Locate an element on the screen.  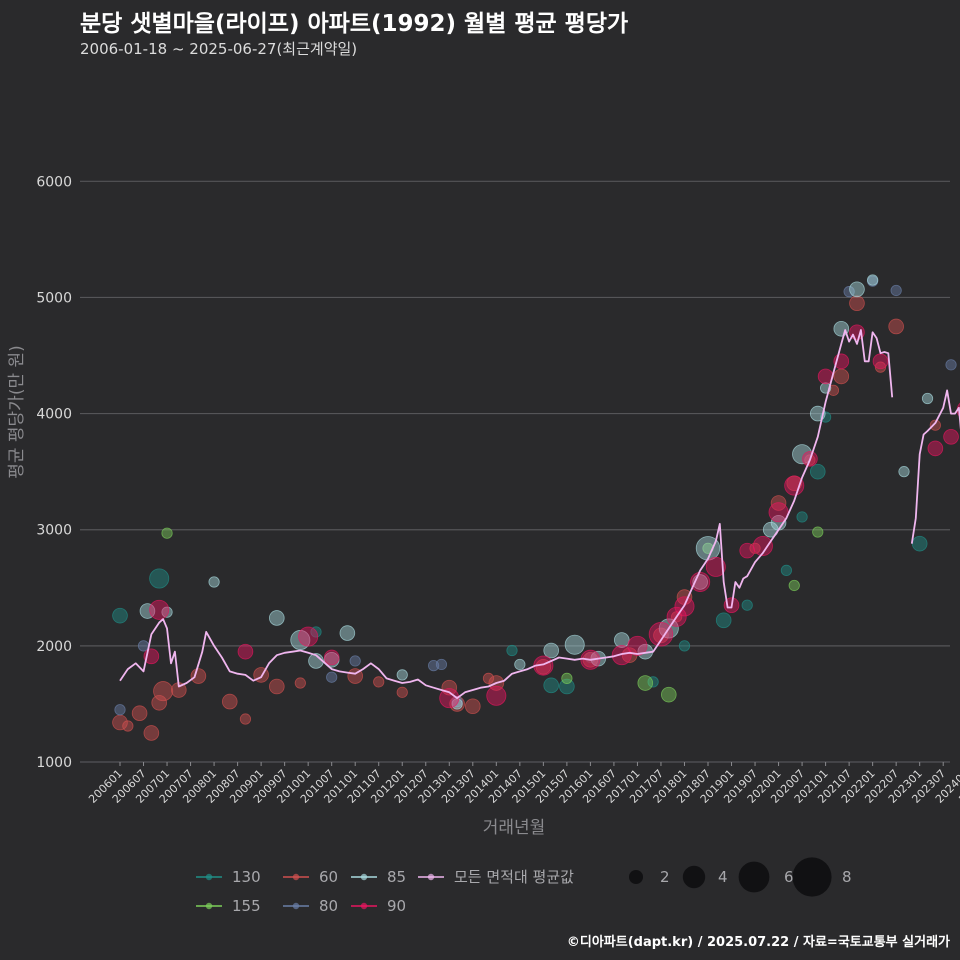
legend-label-90: 90 is located at coordinates (396, 906).